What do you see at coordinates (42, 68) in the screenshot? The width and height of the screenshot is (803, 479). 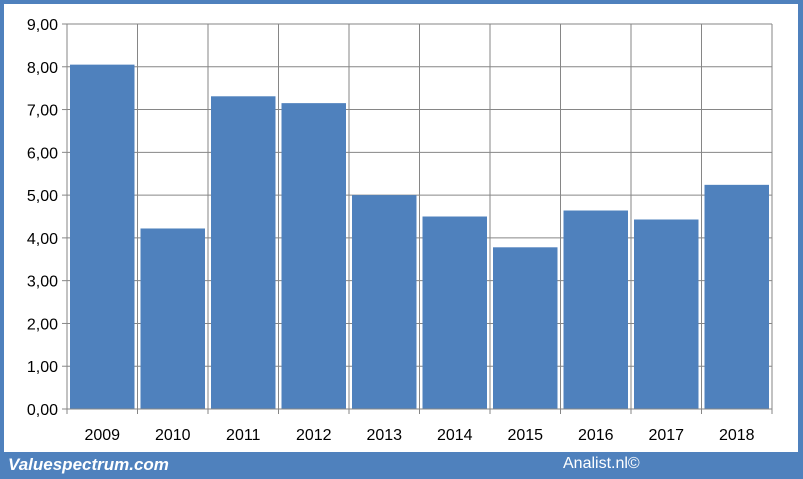 I see `y-tick-label: 8,00` at bounding box center [42, 68].